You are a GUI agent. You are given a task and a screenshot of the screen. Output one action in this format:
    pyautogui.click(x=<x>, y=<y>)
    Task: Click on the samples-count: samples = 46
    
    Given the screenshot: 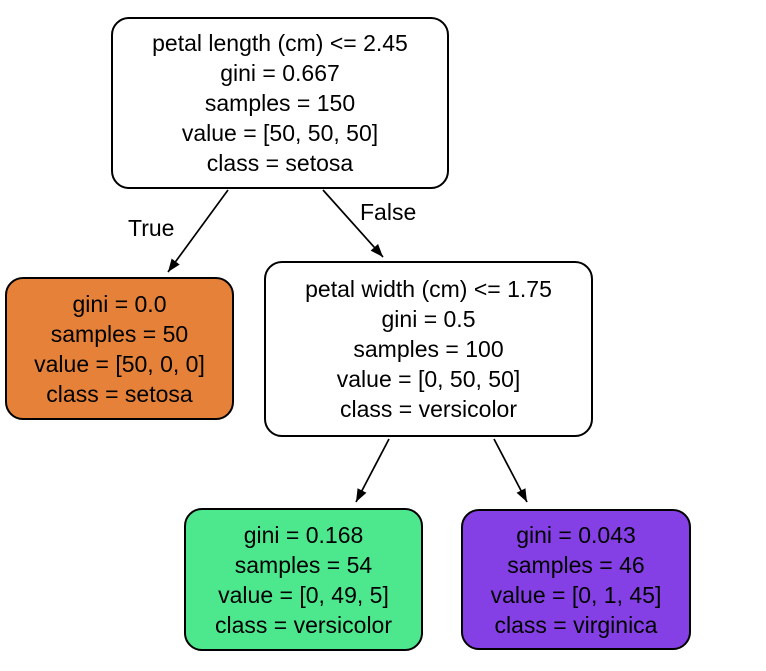 What is the action you would take?
    pyautogui.click(x=576, y=564)
    